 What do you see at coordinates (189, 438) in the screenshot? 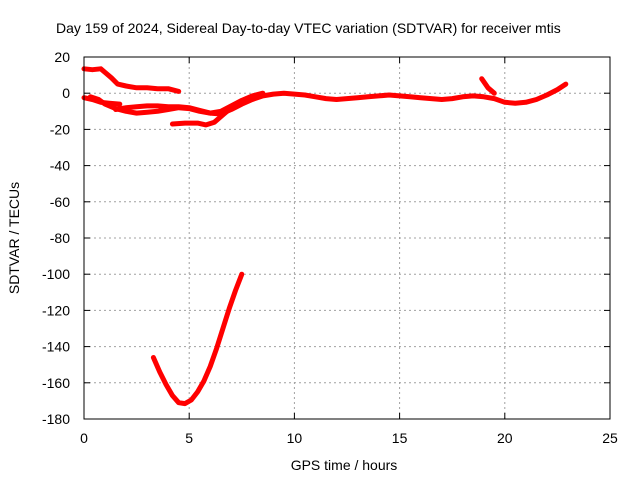
I see `x-tick-label: 5` at bounding box center [189, 438].